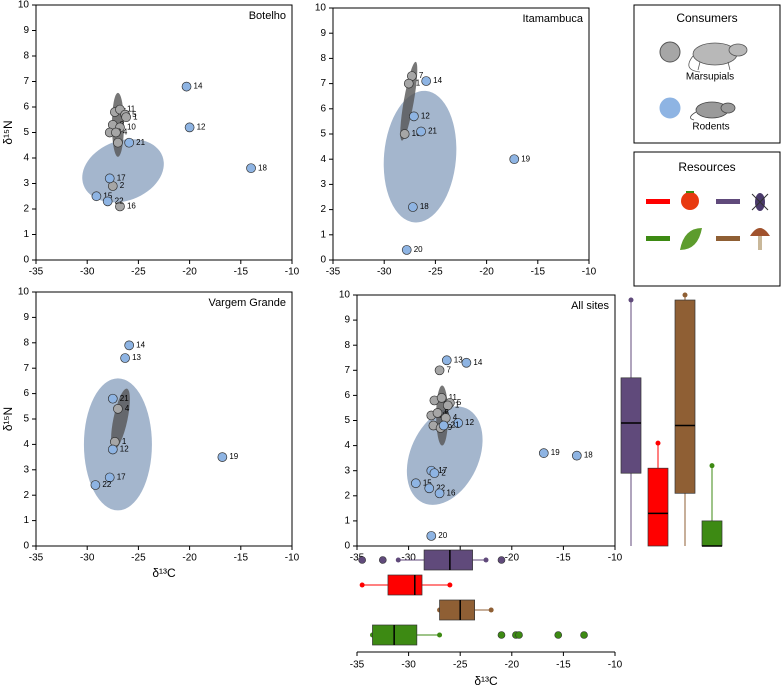 The image size is (784, 695). I want to click on x-tick-label: -35, so click(36, 558).